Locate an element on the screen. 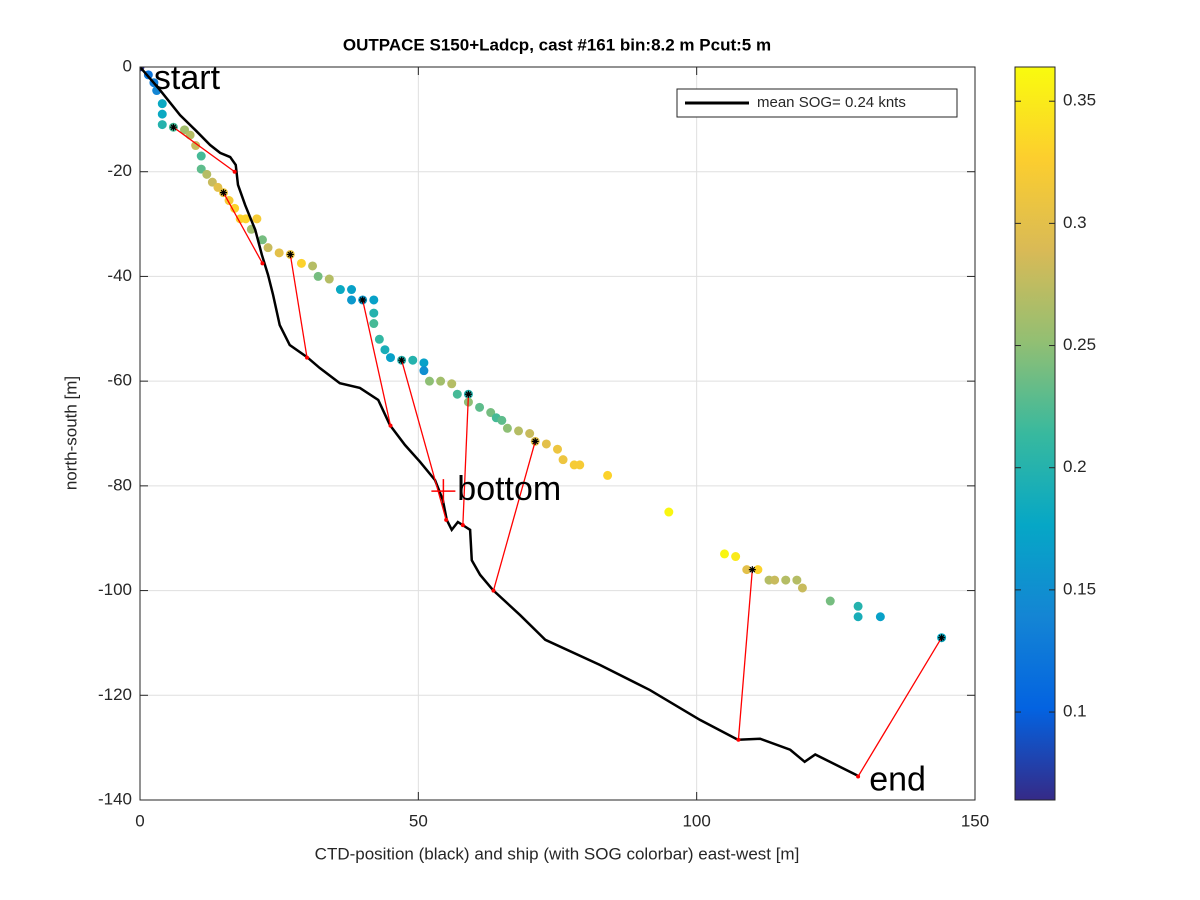 The image size is (1200, 900). colorbar-tick-label: 0.25 is located at coordinates (1079, 344).